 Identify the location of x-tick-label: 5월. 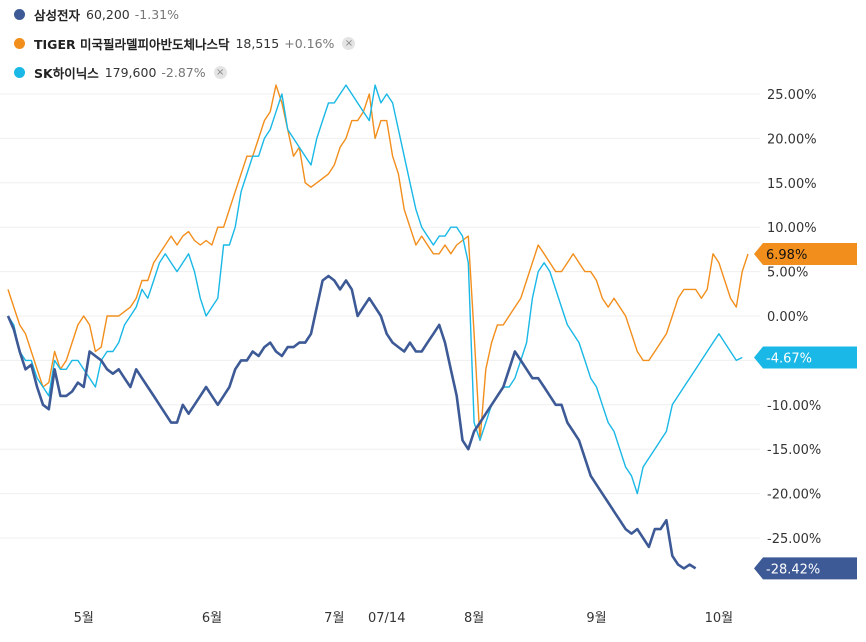
(84, 618).